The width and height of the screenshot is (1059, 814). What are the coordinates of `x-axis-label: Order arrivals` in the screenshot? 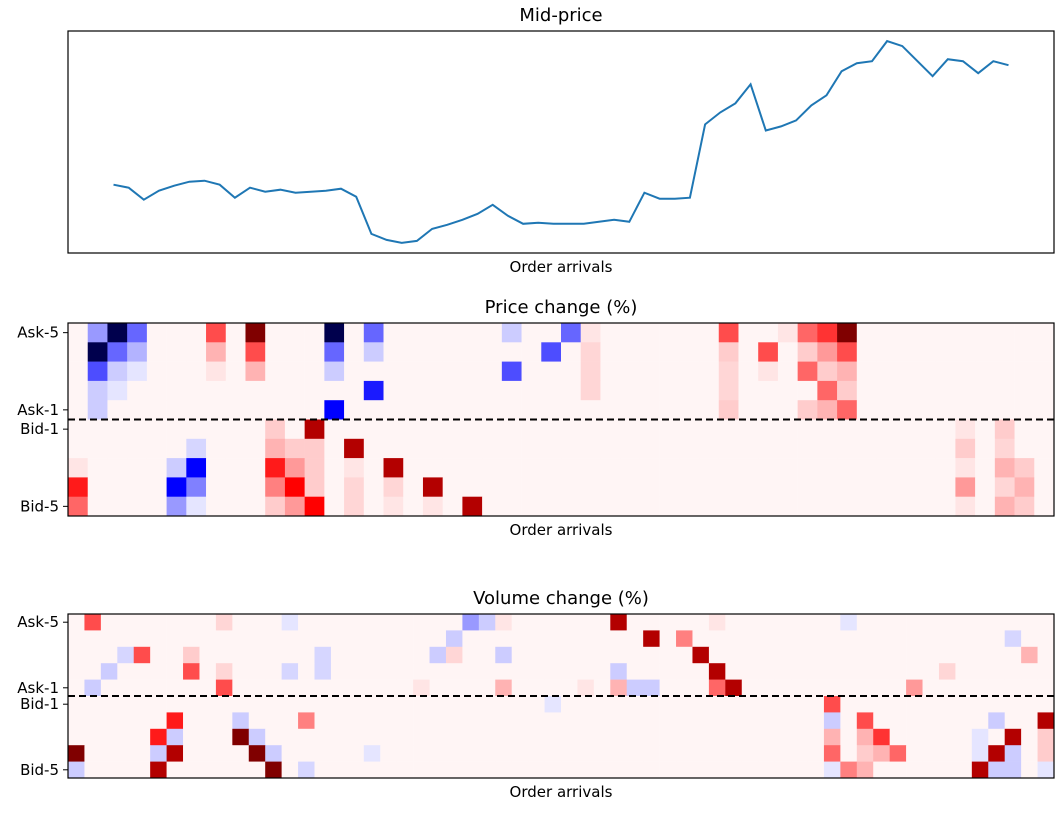 It's located at (561, 530).